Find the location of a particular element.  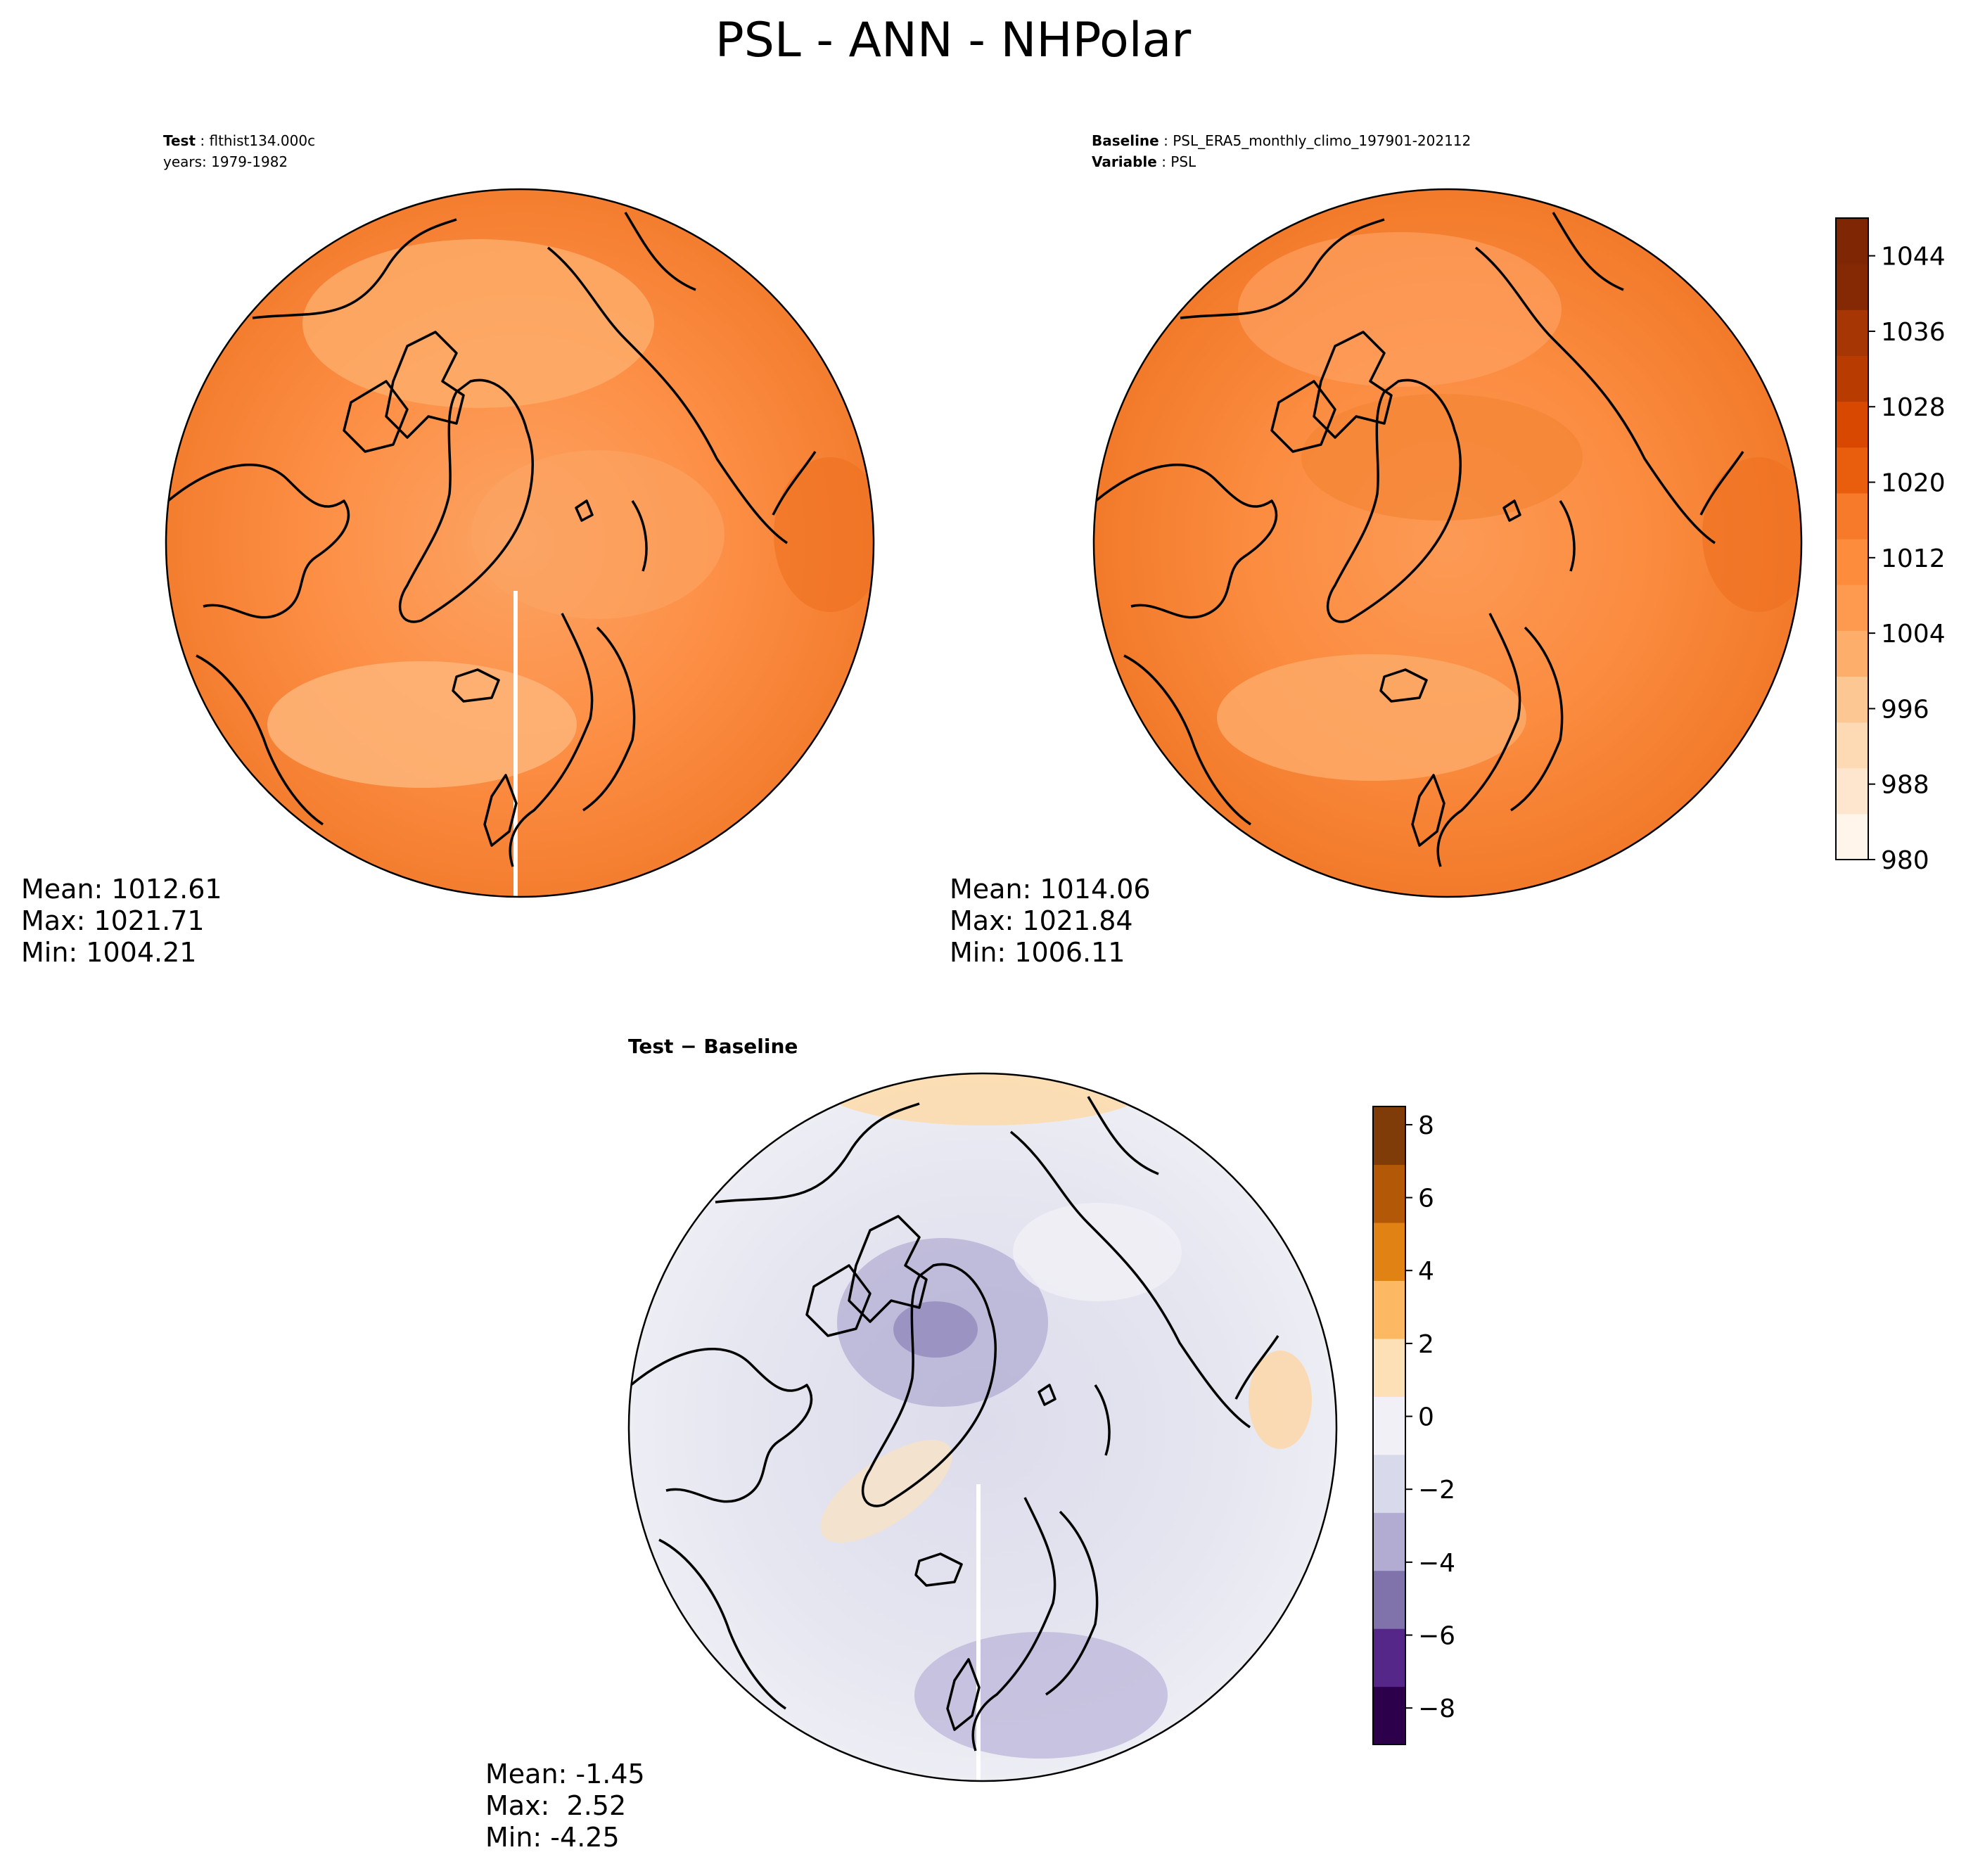

diff-stat-min: Min: -4.25 is located at coordinates (552, 1837).